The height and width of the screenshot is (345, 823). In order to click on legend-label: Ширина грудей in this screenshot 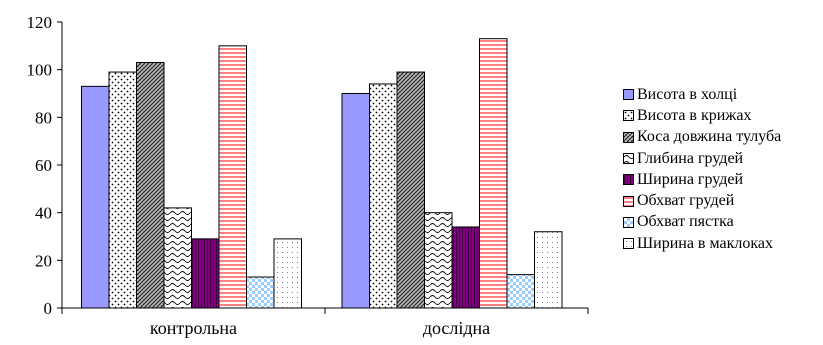, I will do `click(690, 179)`.